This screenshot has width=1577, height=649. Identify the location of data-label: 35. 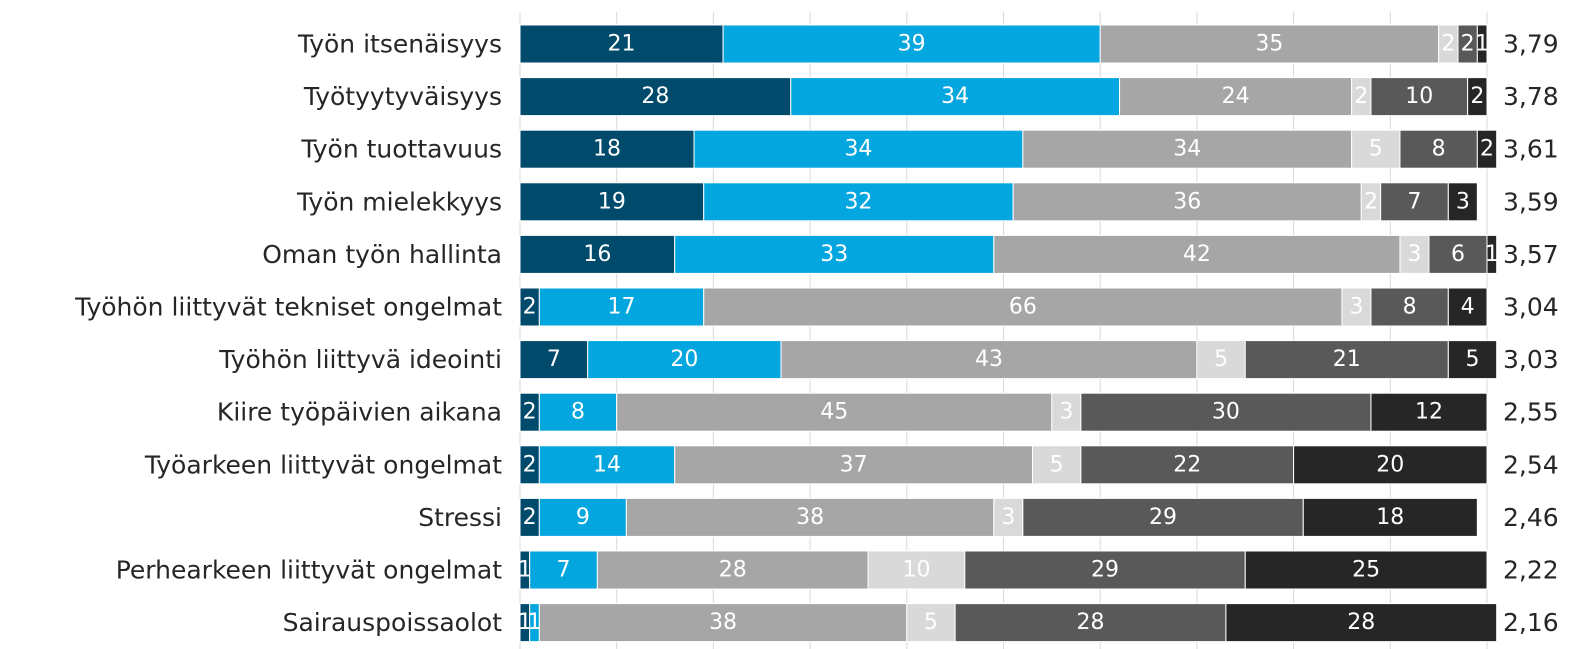
(1269, 44).